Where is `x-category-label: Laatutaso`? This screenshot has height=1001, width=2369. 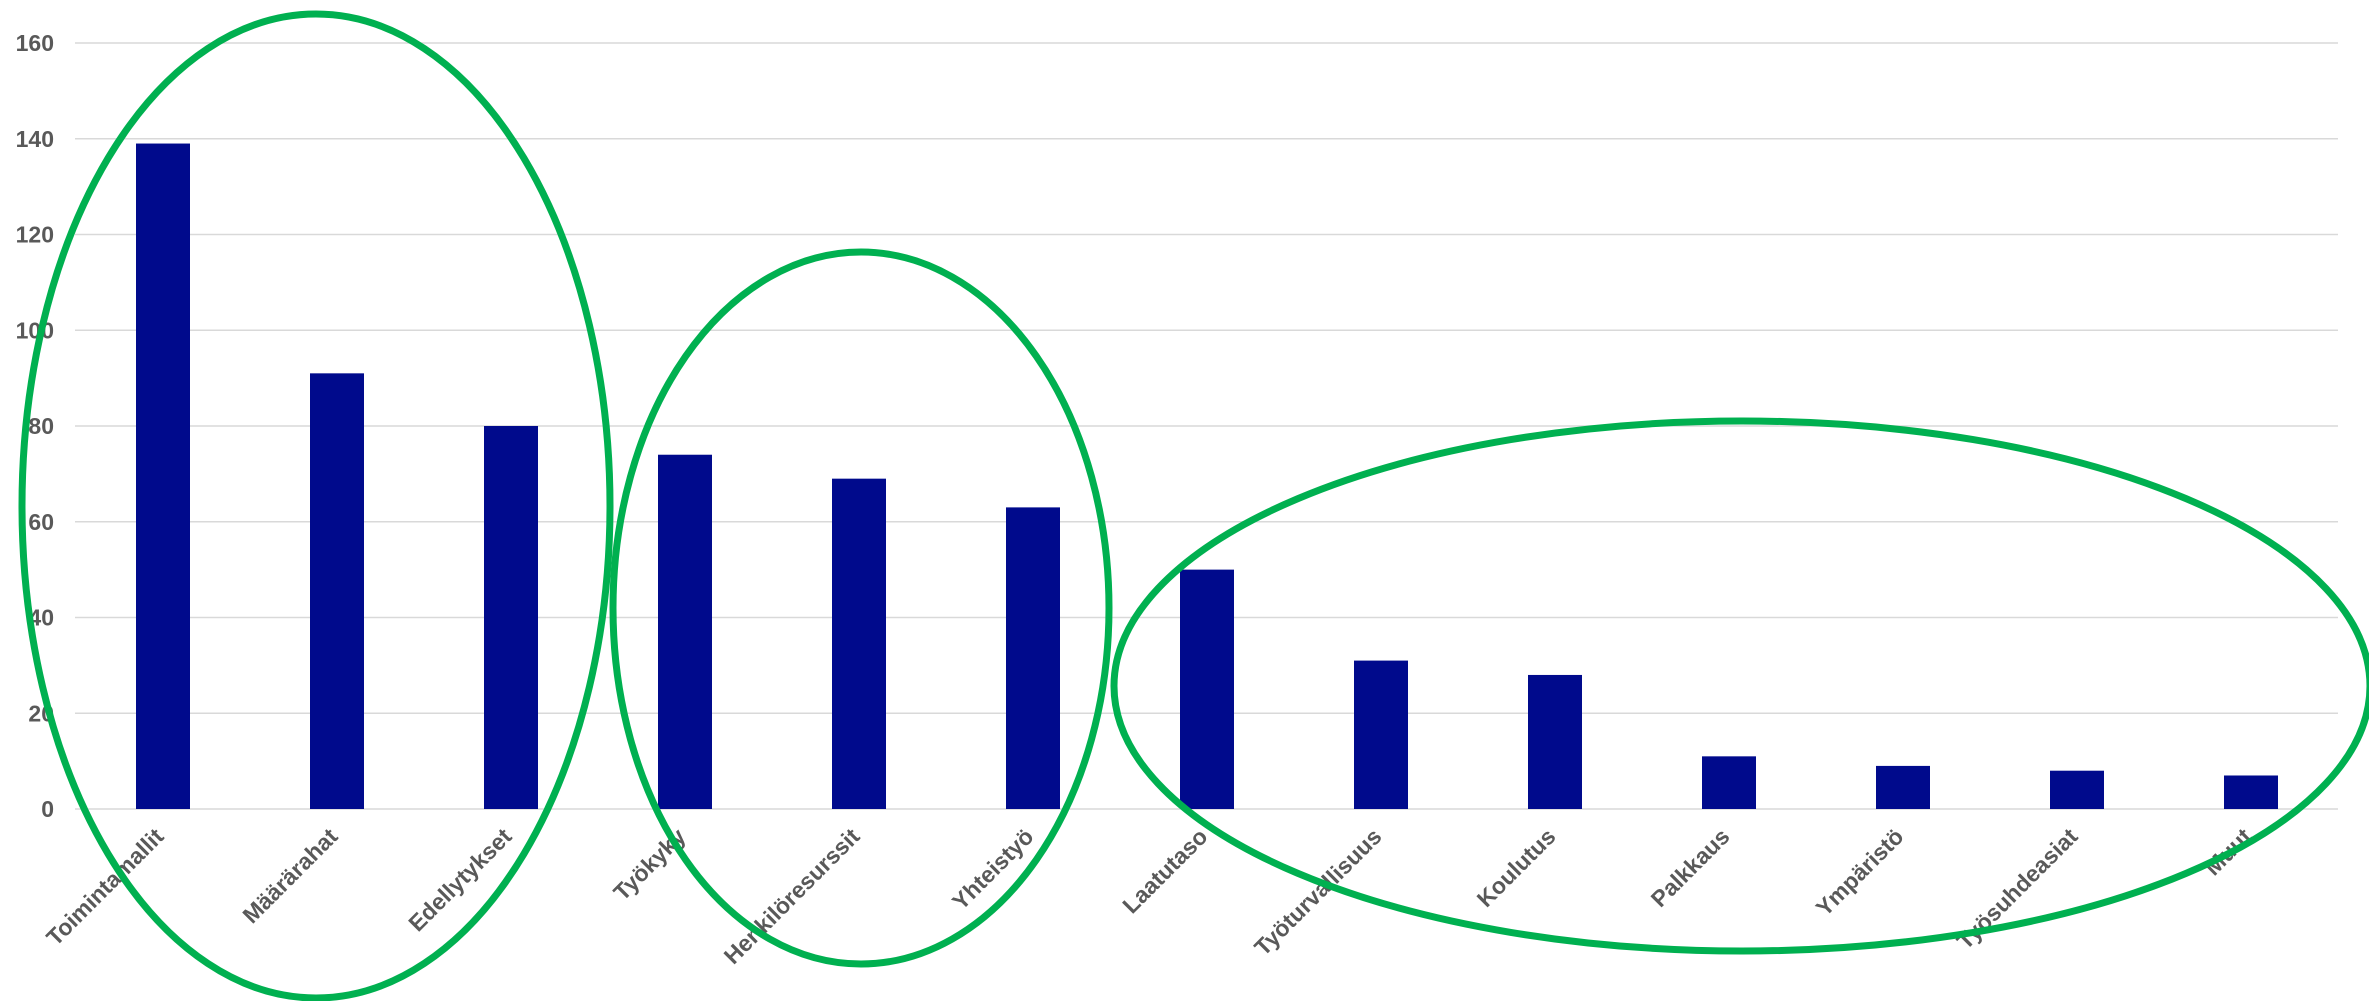 x-category-label: Laatutaso is located at coordinates (1164, 870).